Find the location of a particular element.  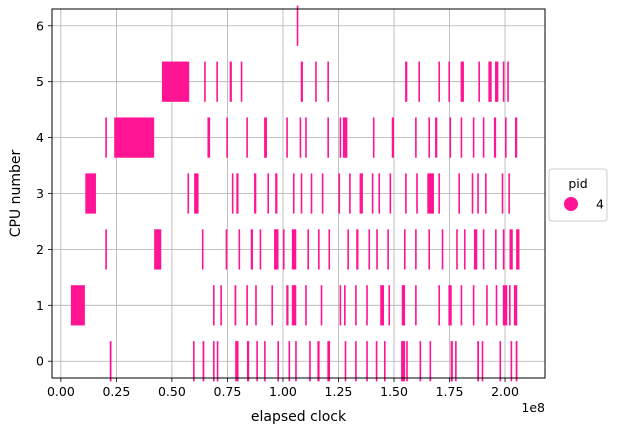

y-axis: 0 1 2 3 4 5 6 is located at coordinates (44, 193).